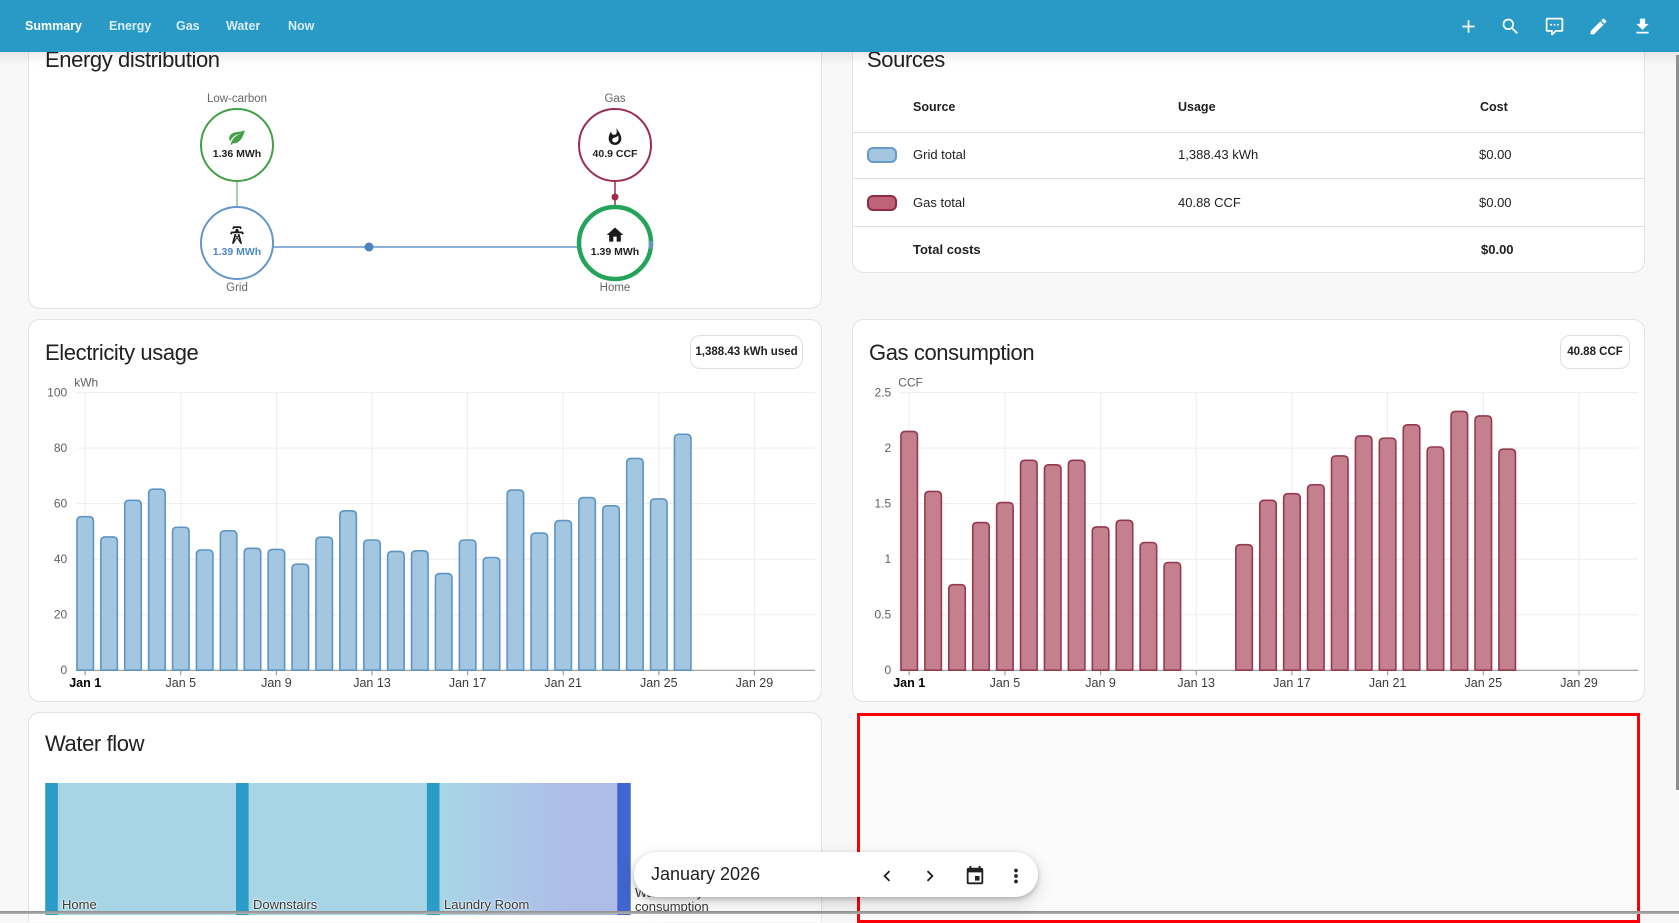 This screenshot has height=923, width=1679. What do you see at coordinates (910, 383) in the screenshot?
I see `svg-text: CCF` at bounding box center [910, 383].